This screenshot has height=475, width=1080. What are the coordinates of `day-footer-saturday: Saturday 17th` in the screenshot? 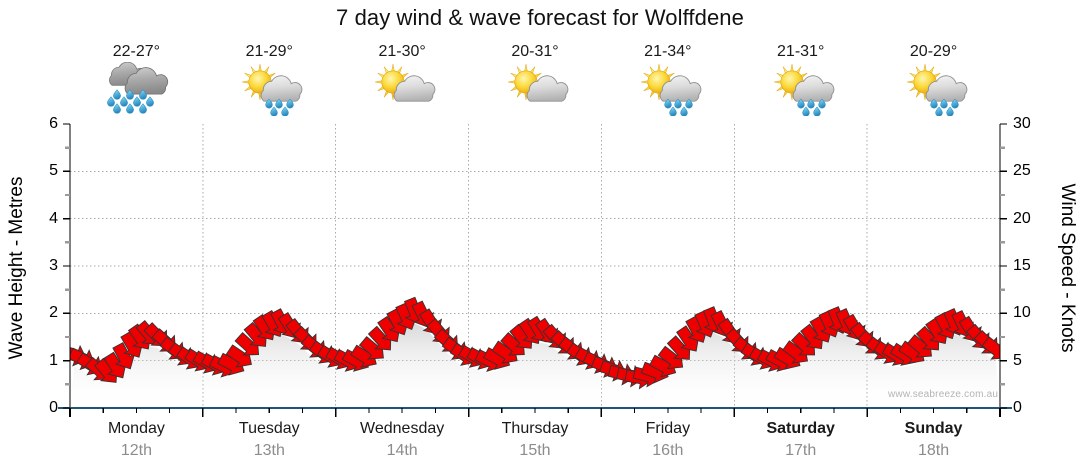 It's located at (800, 440).